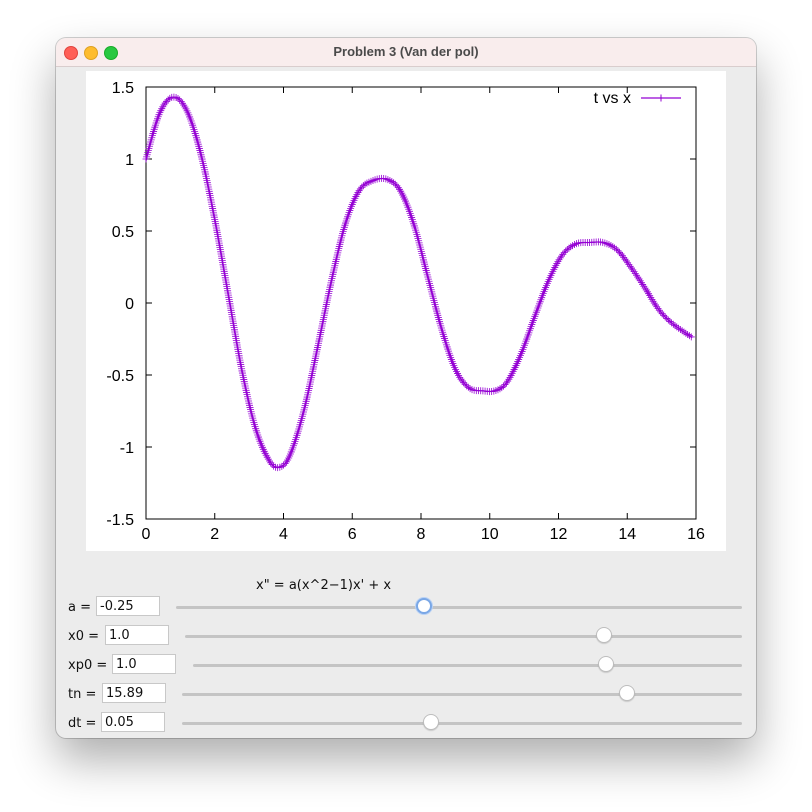 The width and height of the screenshot is (812, 812). I want to click on y-tick-label: 1, so click(129, 160).